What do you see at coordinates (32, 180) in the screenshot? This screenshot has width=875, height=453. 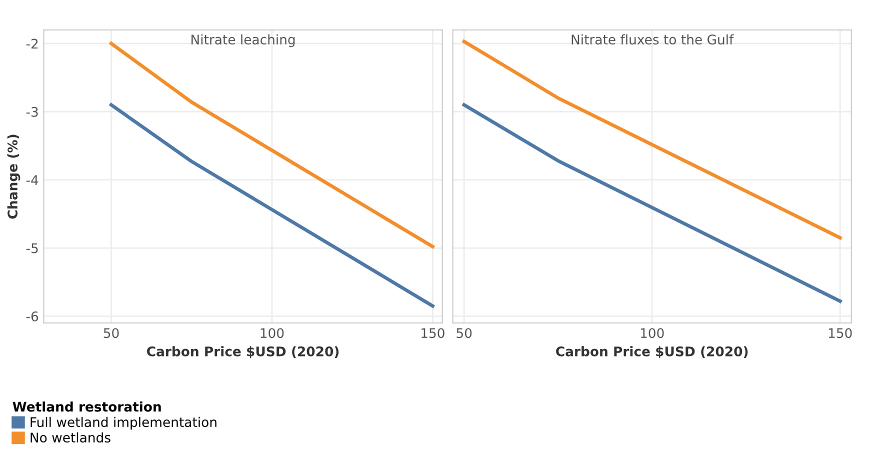 I see `y-tick-label: -4` at bounding box center [32, 180].